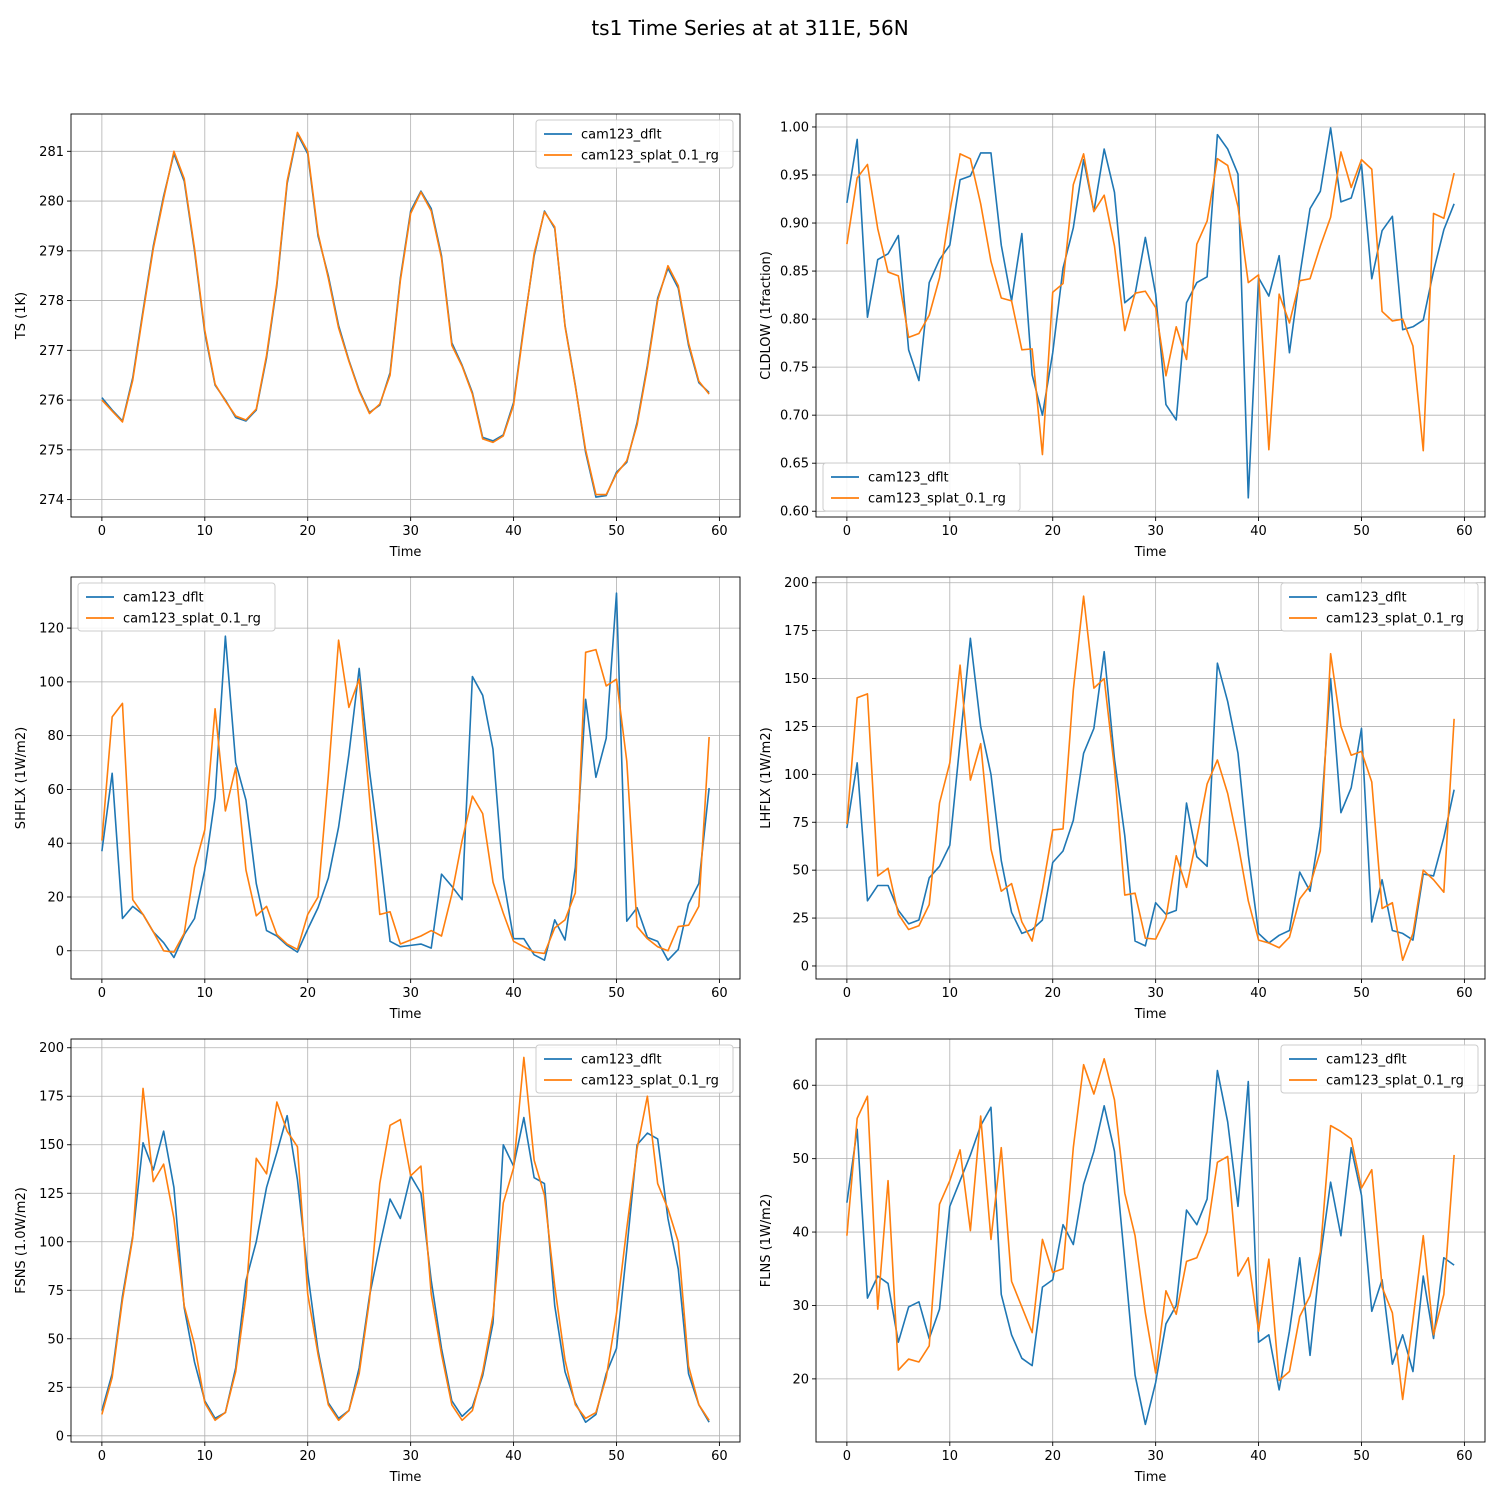 This screenshot has width=1500, height=1500. What do you see at coordinates (51, 450) in the screenshot?
I see `y-tick-label: 275` at bounding box center [51, 450].